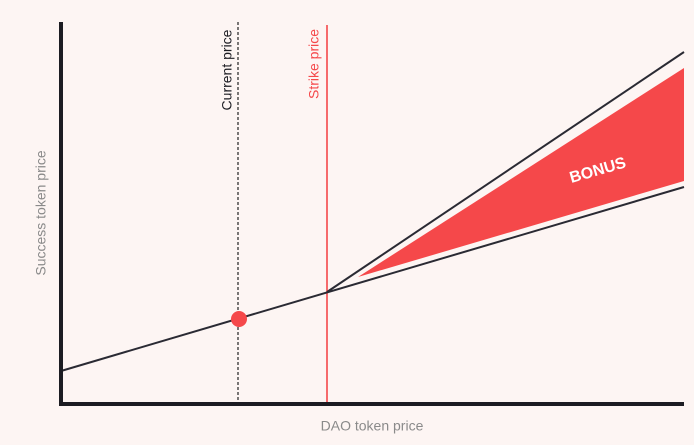 The width and height of the screenshot is (694, 445). Describe the element at coordinates (239, 319) in the screenshot. I see `current-point` at that location.